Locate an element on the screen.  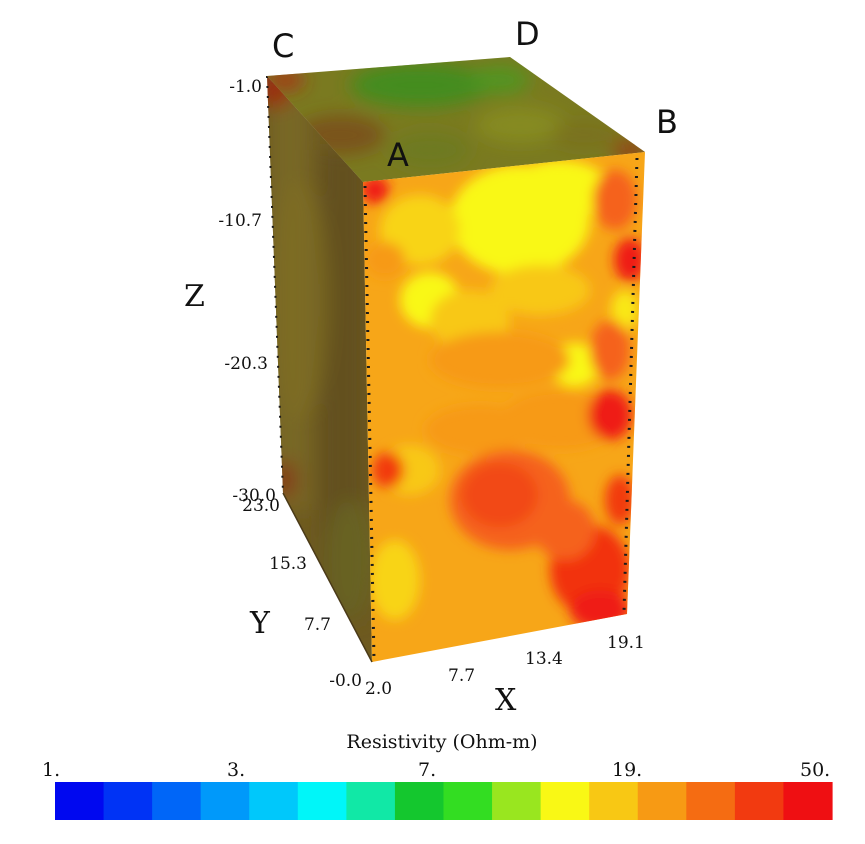
z-tick-label: -1.0 is located at coordinates (245, 87).